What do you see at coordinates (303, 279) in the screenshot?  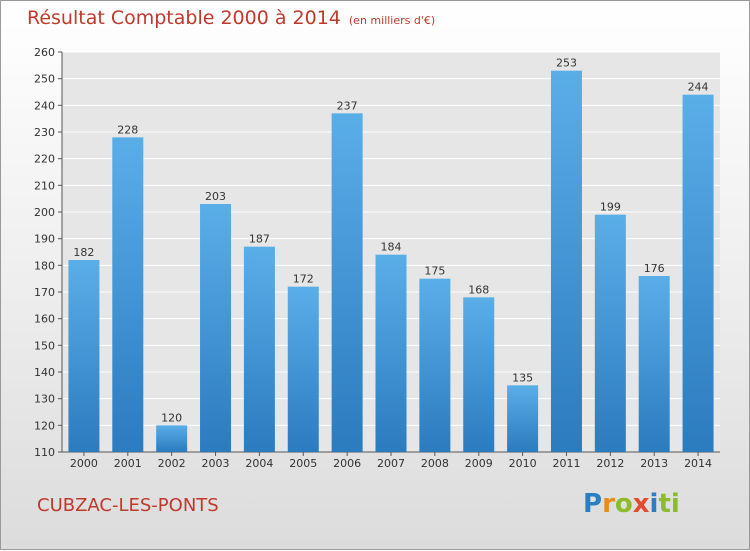 I see `bar-value-label: 172` at bounding box center [303, 279].